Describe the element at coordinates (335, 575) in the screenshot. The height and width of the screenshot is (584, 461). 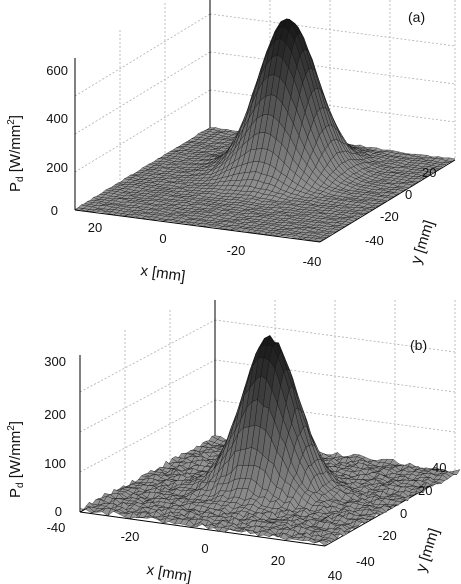
I see `x-tick-label: 40` at that location.